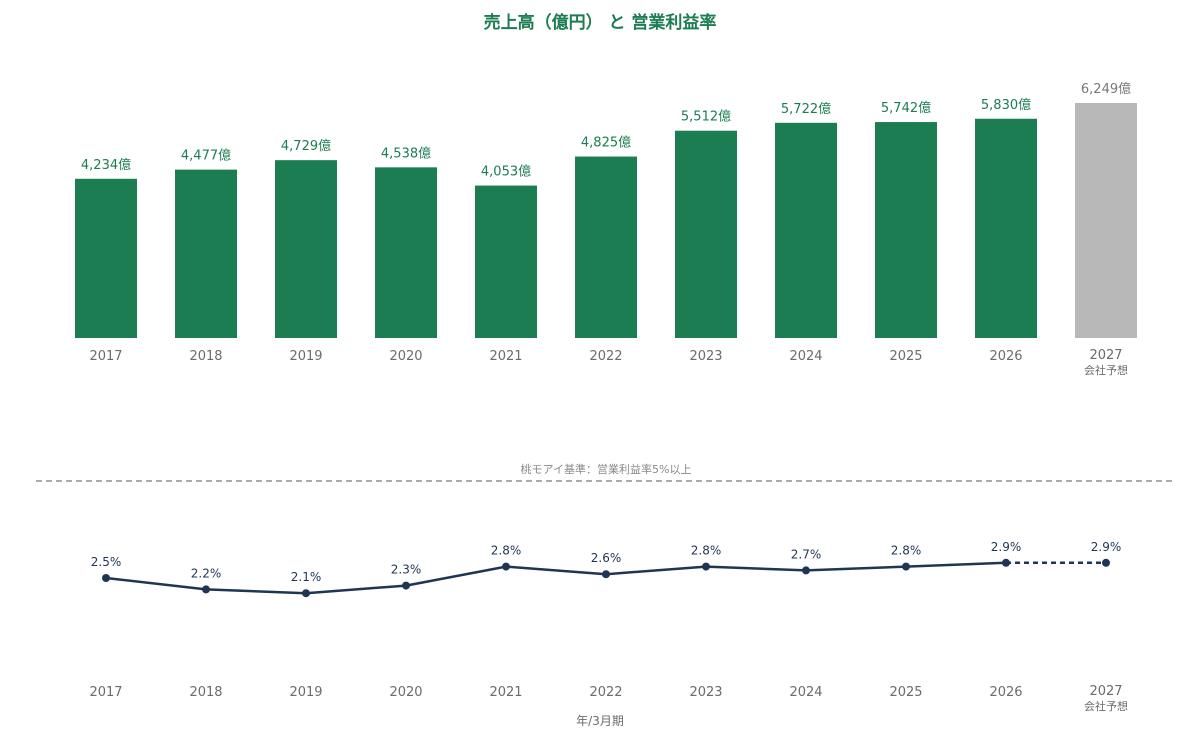  Describe the element at coordinates (605, 356) in the screenshot. I see `bar-x-tick-2022: 2022` at that location.